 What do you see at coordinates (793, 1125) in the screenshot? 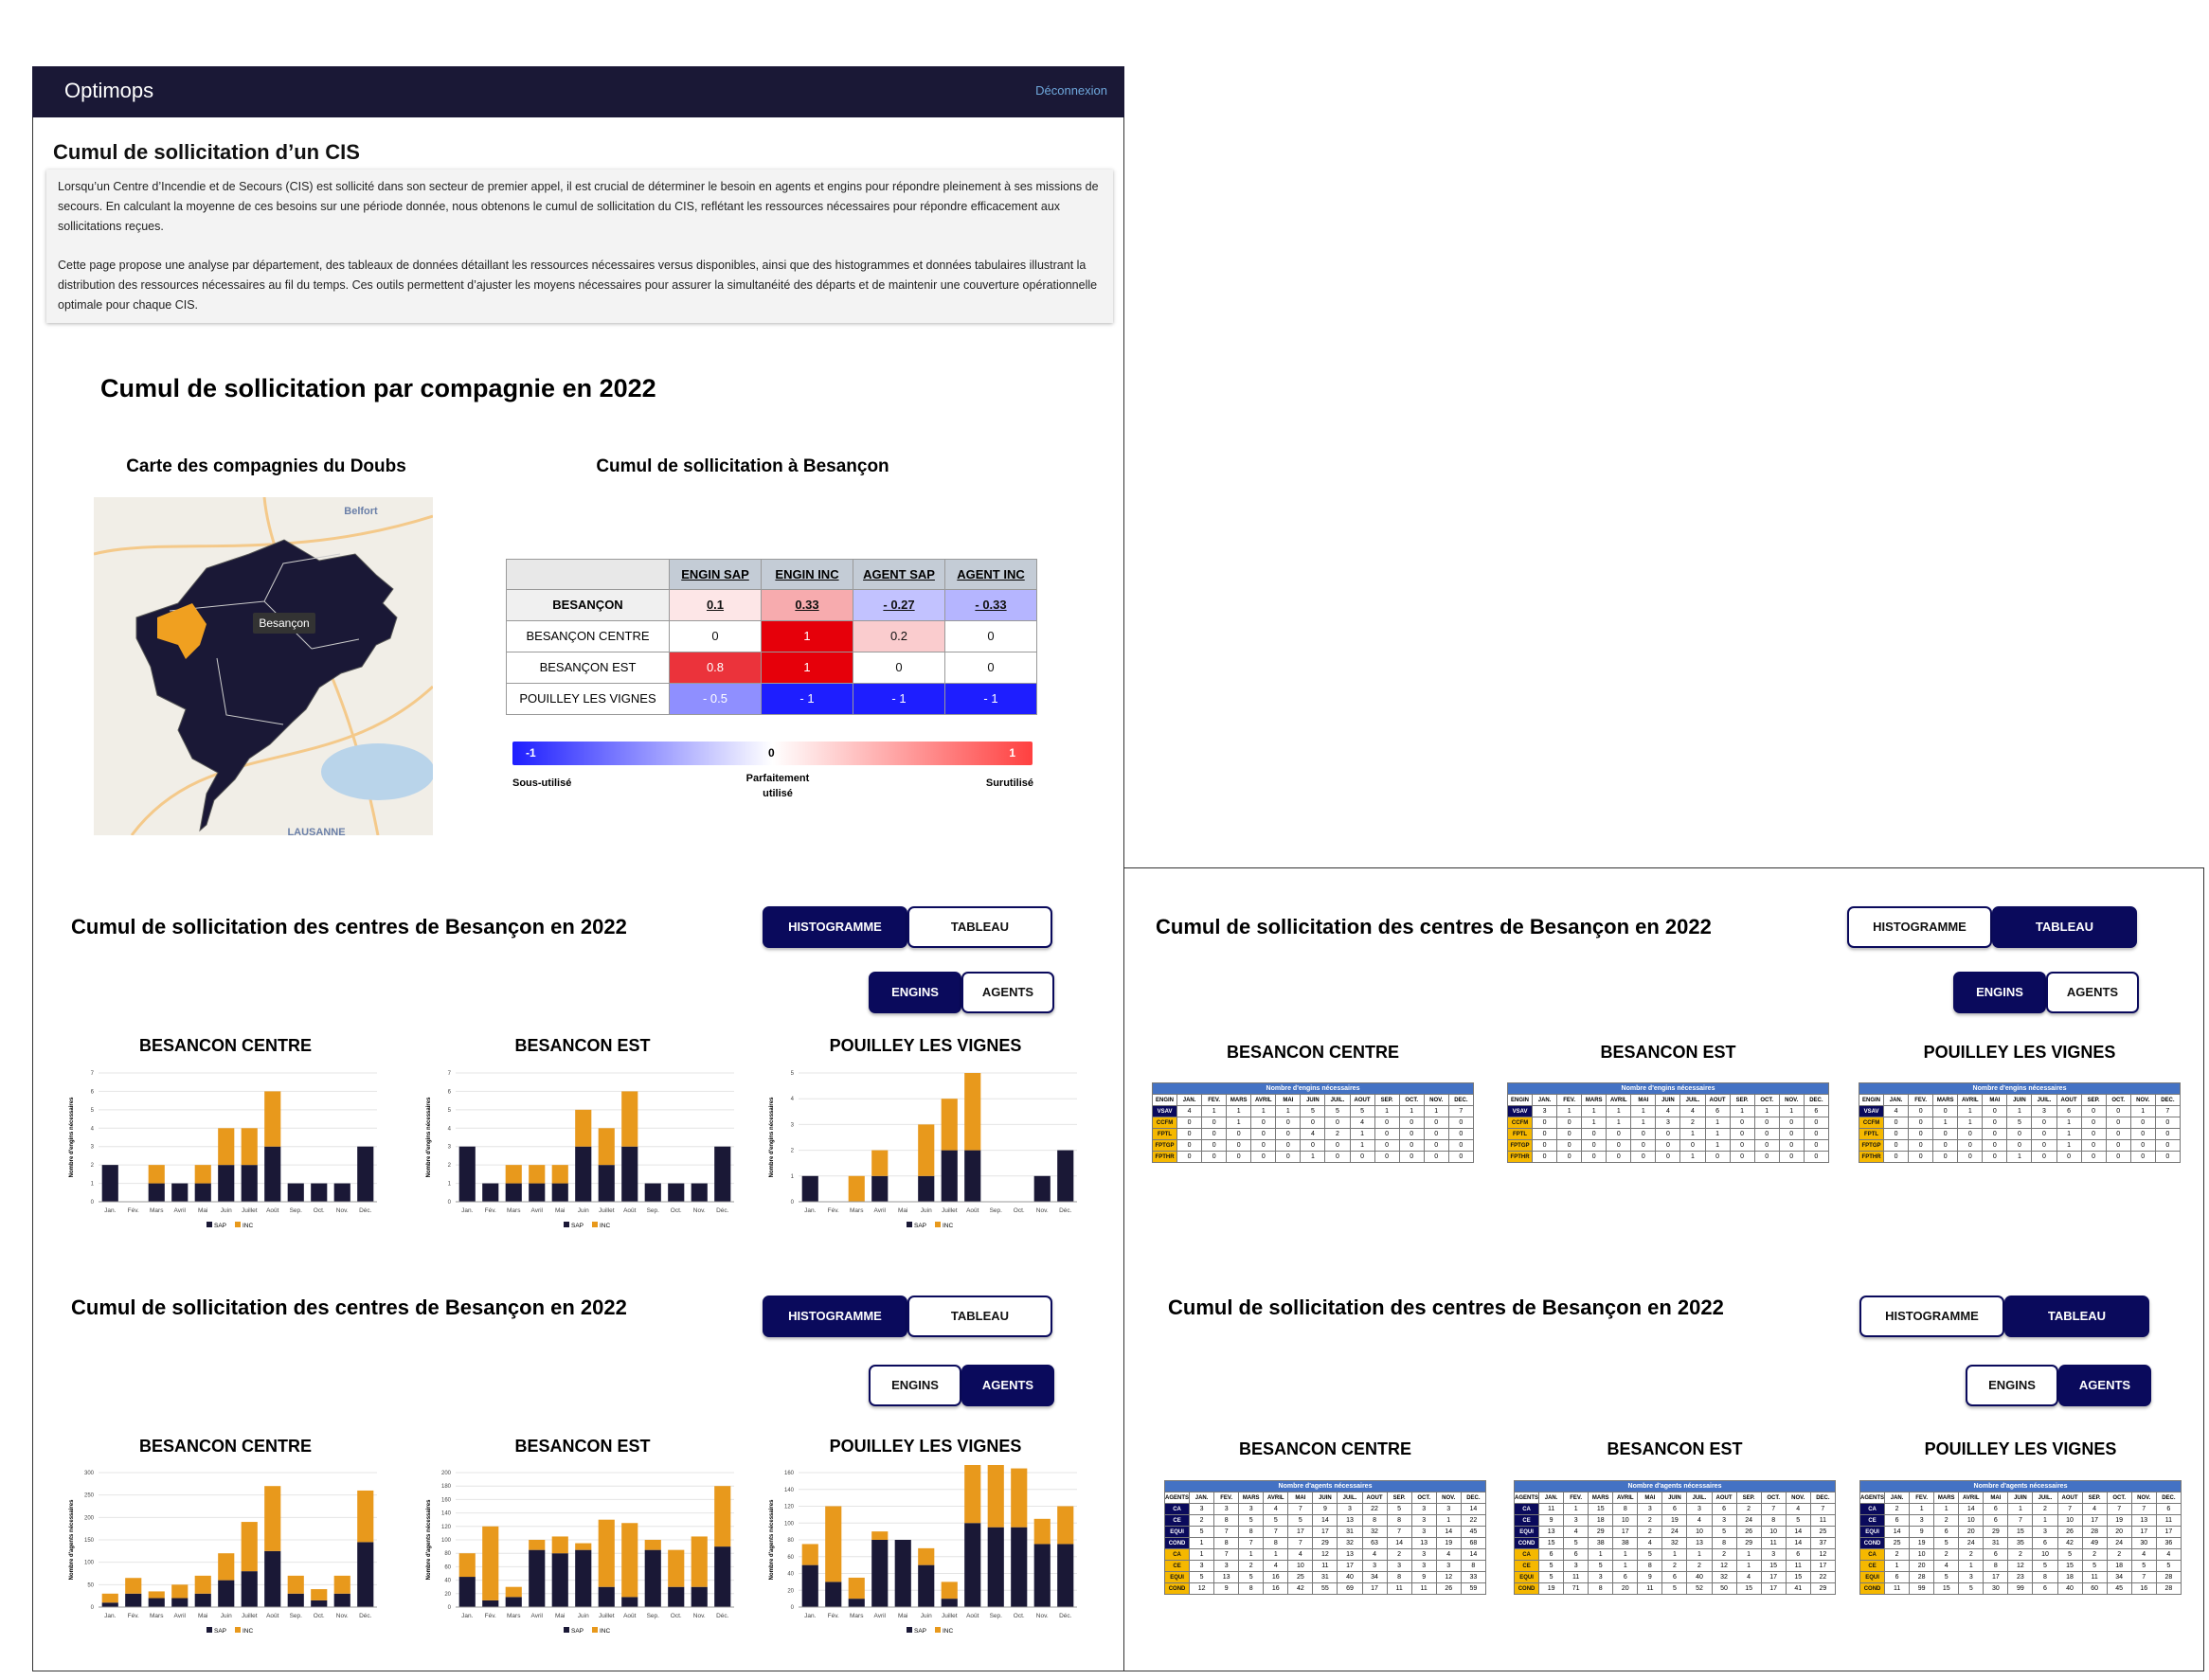
I see `y-tick-label: 3` at bounding box center [793, 1125].